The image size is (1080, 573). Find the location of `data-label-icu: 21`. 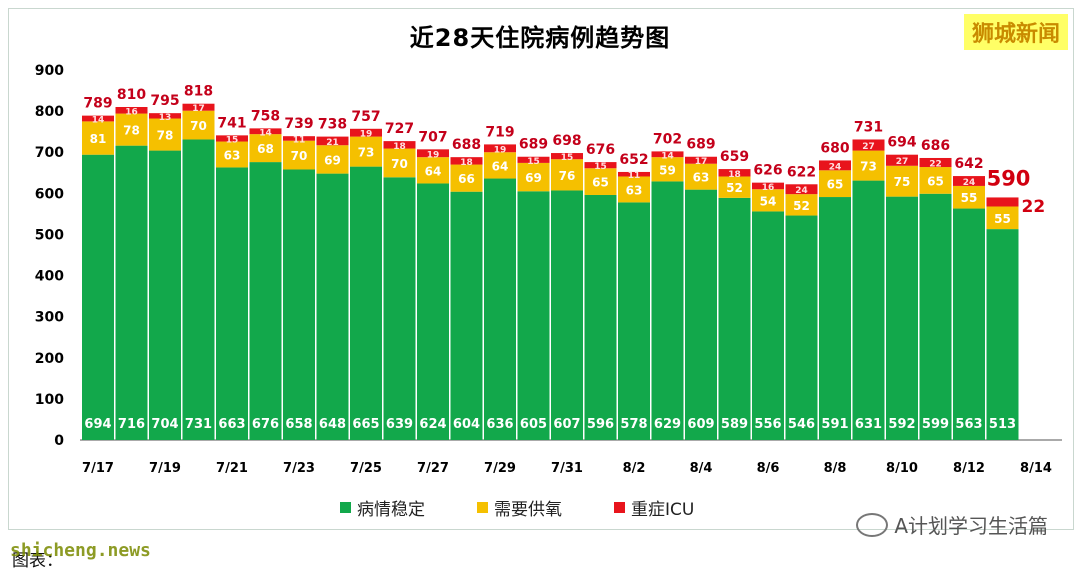

data-label-icu: 21 is located at coordinates (332, 143).